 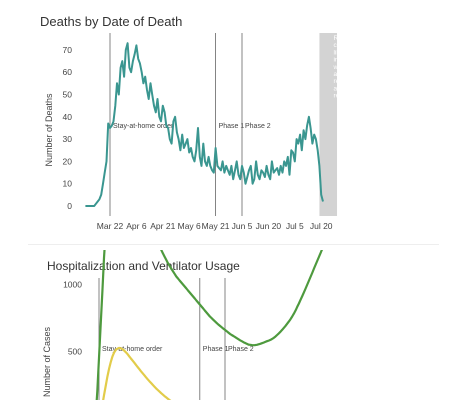 I want to click on x-tick-label: May 6, so click(x=189, y=226).